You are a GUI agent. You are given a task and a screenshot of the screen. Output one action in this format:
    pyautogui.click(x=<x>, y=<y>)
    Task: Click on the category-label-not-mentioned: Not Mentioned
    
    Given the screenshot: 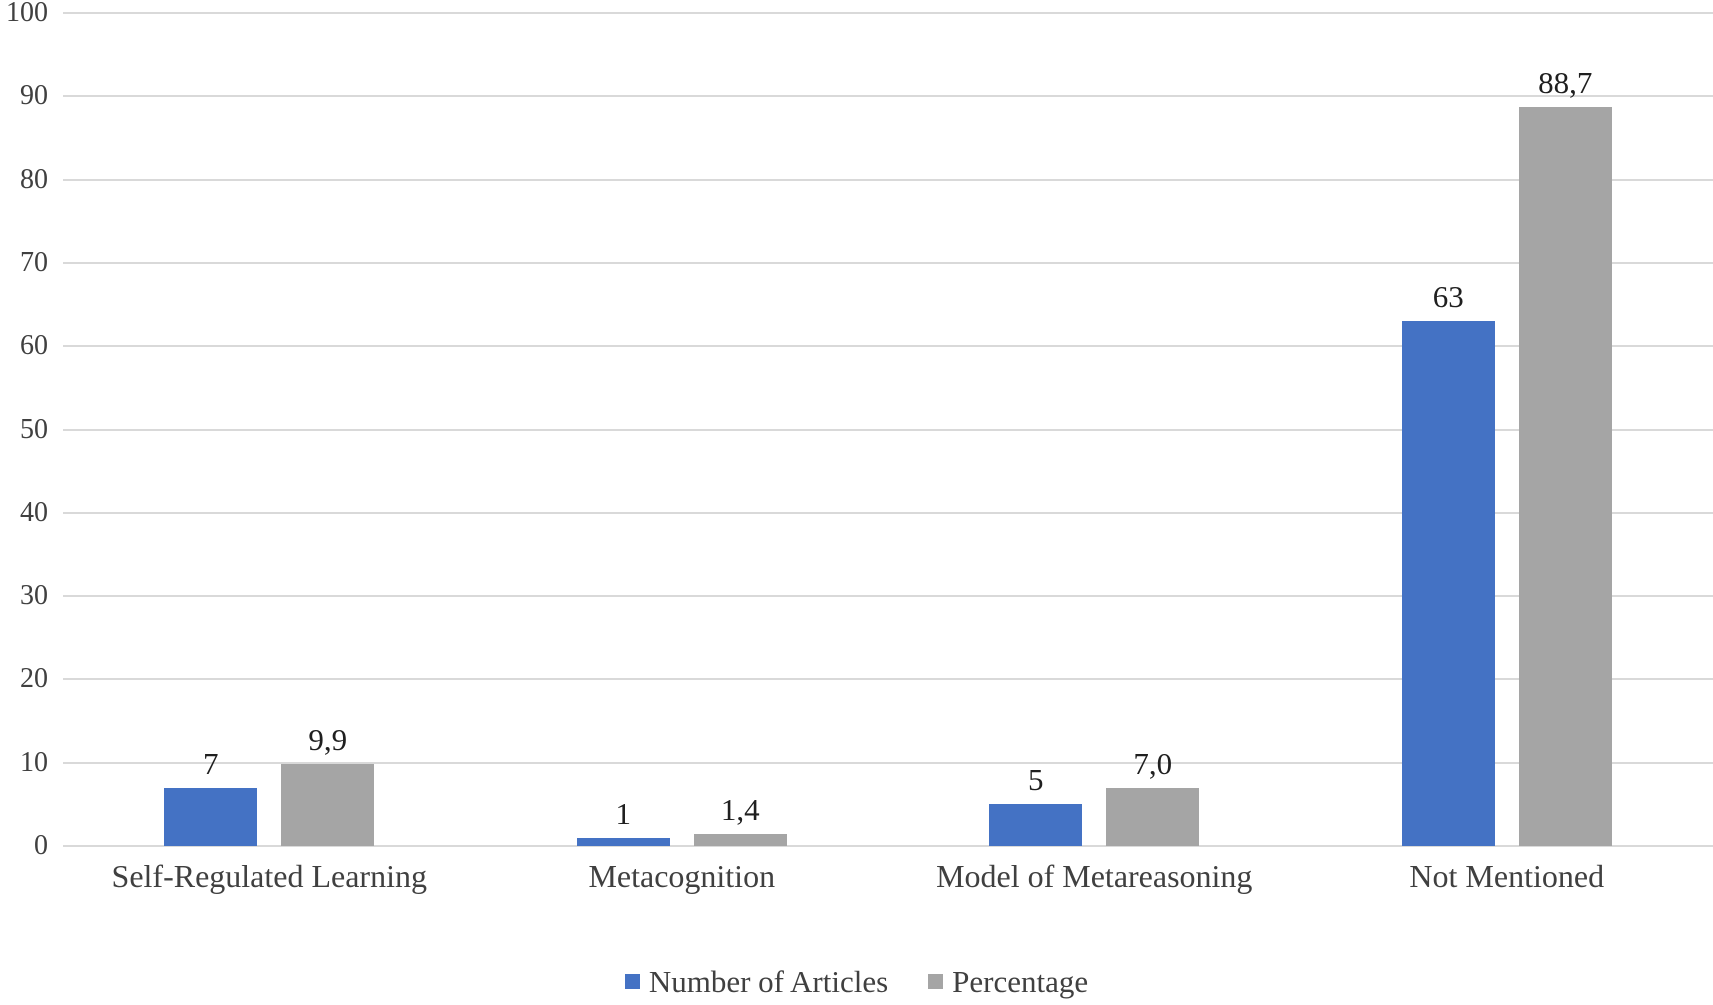 What is the action you would take?
    pyautogui.click(x=1507, y=876)
    